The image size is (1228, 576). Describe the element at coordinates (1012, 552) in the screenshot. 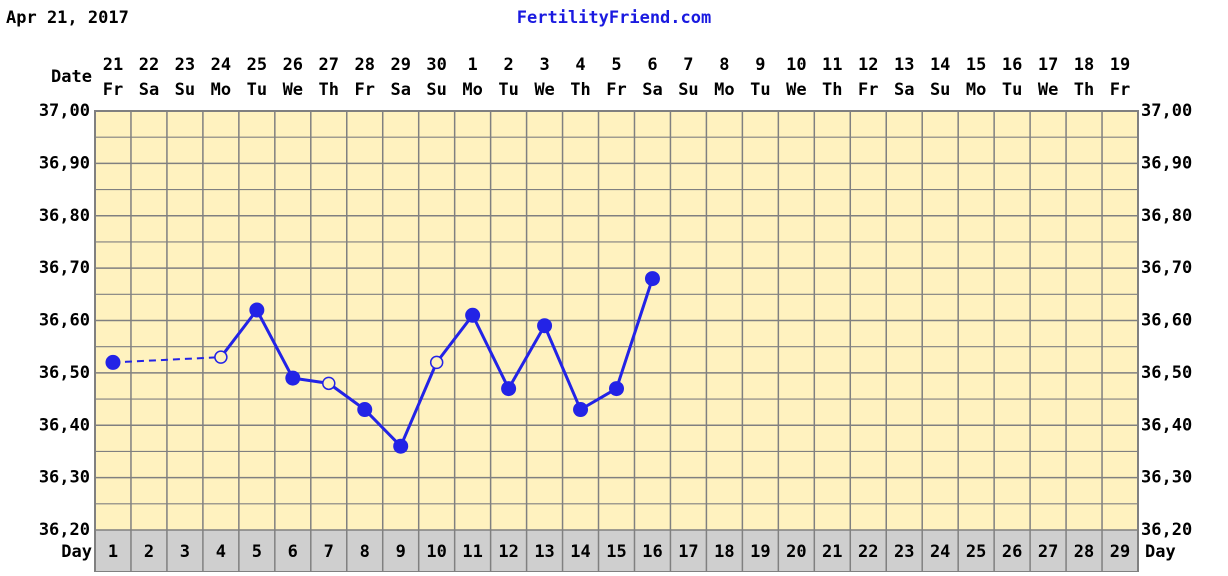

I see `day-number: 26` at that location.